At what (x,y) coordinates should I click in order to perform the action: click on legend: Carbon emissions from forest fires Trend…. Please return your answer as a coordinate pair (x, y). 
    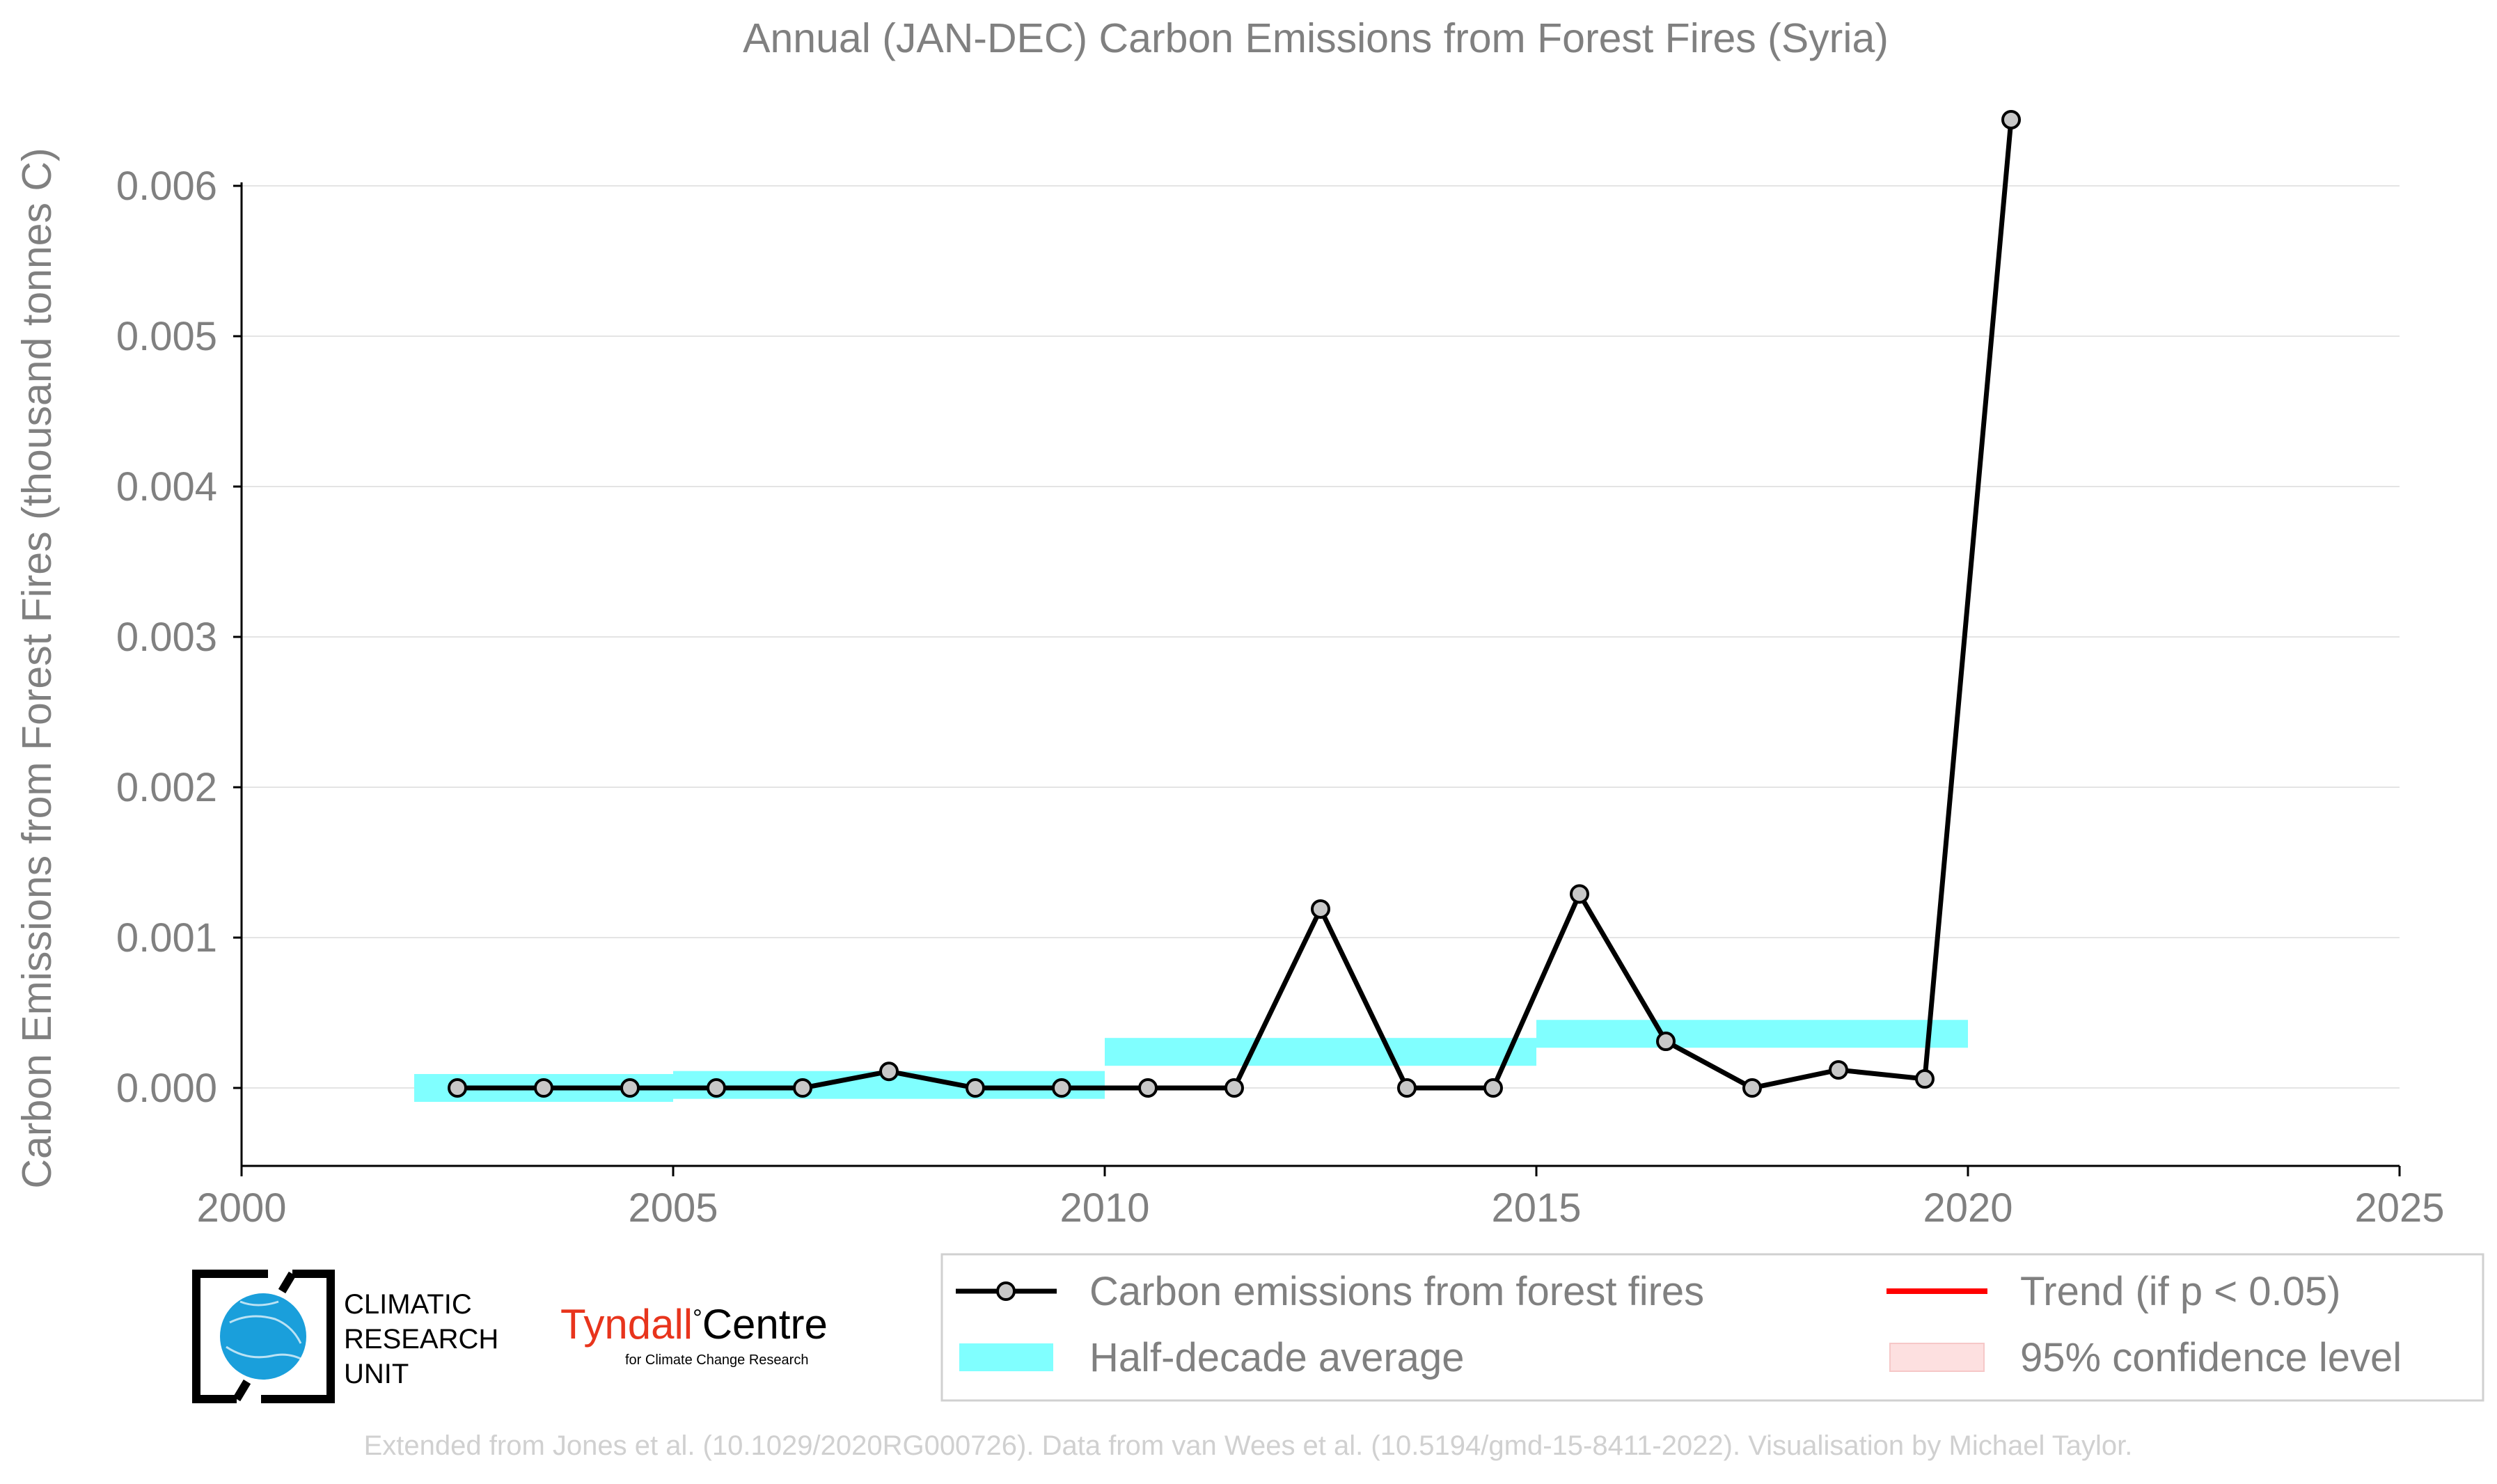
    Looking at the image, I should click on (1712, 1327).